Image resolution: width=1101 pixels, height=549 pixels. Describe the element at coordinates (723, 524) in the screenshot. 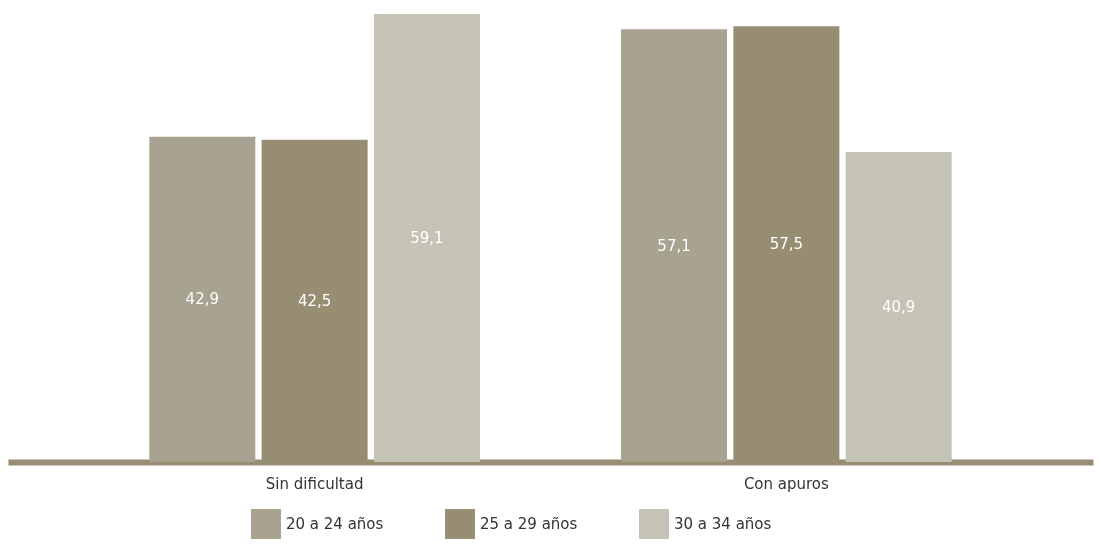

I see `legend-label: 30 a 34 años` at that location.